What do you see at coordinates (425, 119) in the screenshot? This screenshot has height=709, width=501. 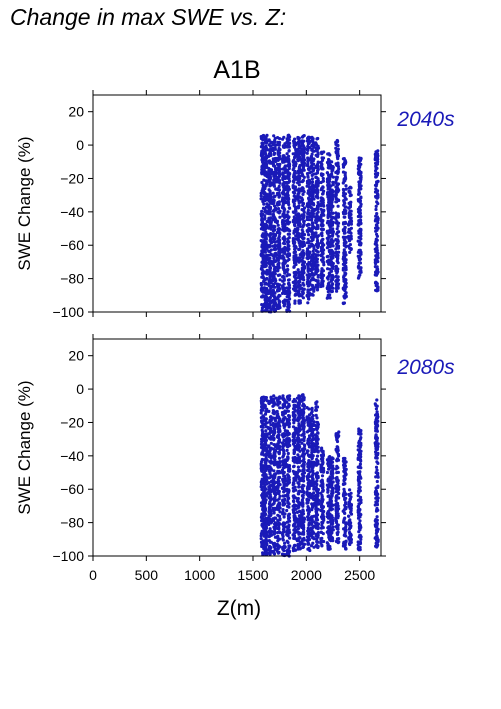 I see `period-label: 2040s` at bounding box center [425, 119].